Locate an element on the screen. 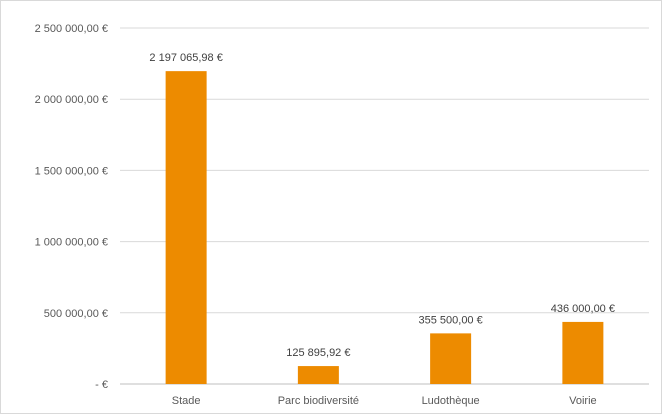 The height and width of the screenshot is (415, 662). data-label: 436 000,00 € is located at coordinates (583, 309).